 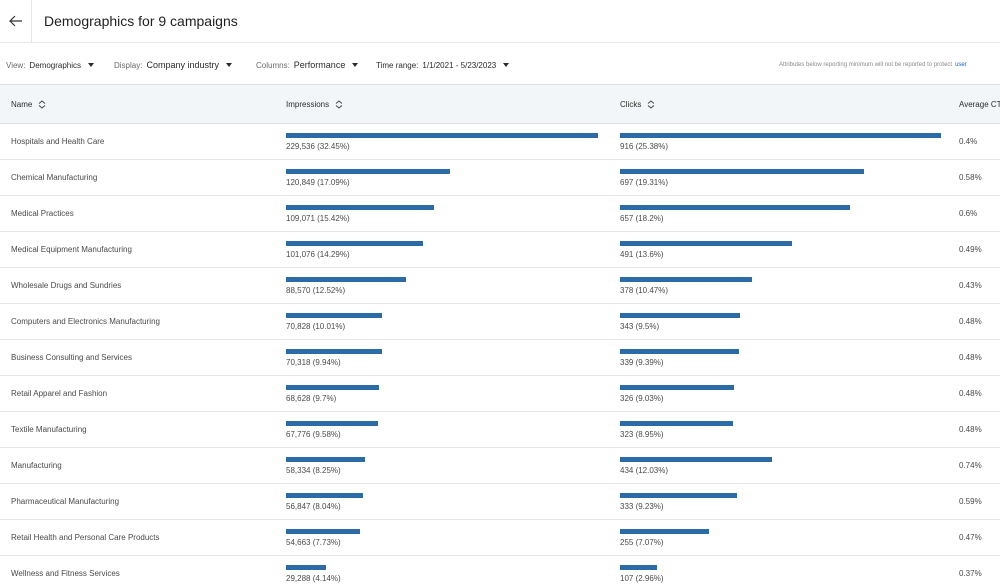 I want to click on ctr-value: 0.37%, so click(x=970, y=573).